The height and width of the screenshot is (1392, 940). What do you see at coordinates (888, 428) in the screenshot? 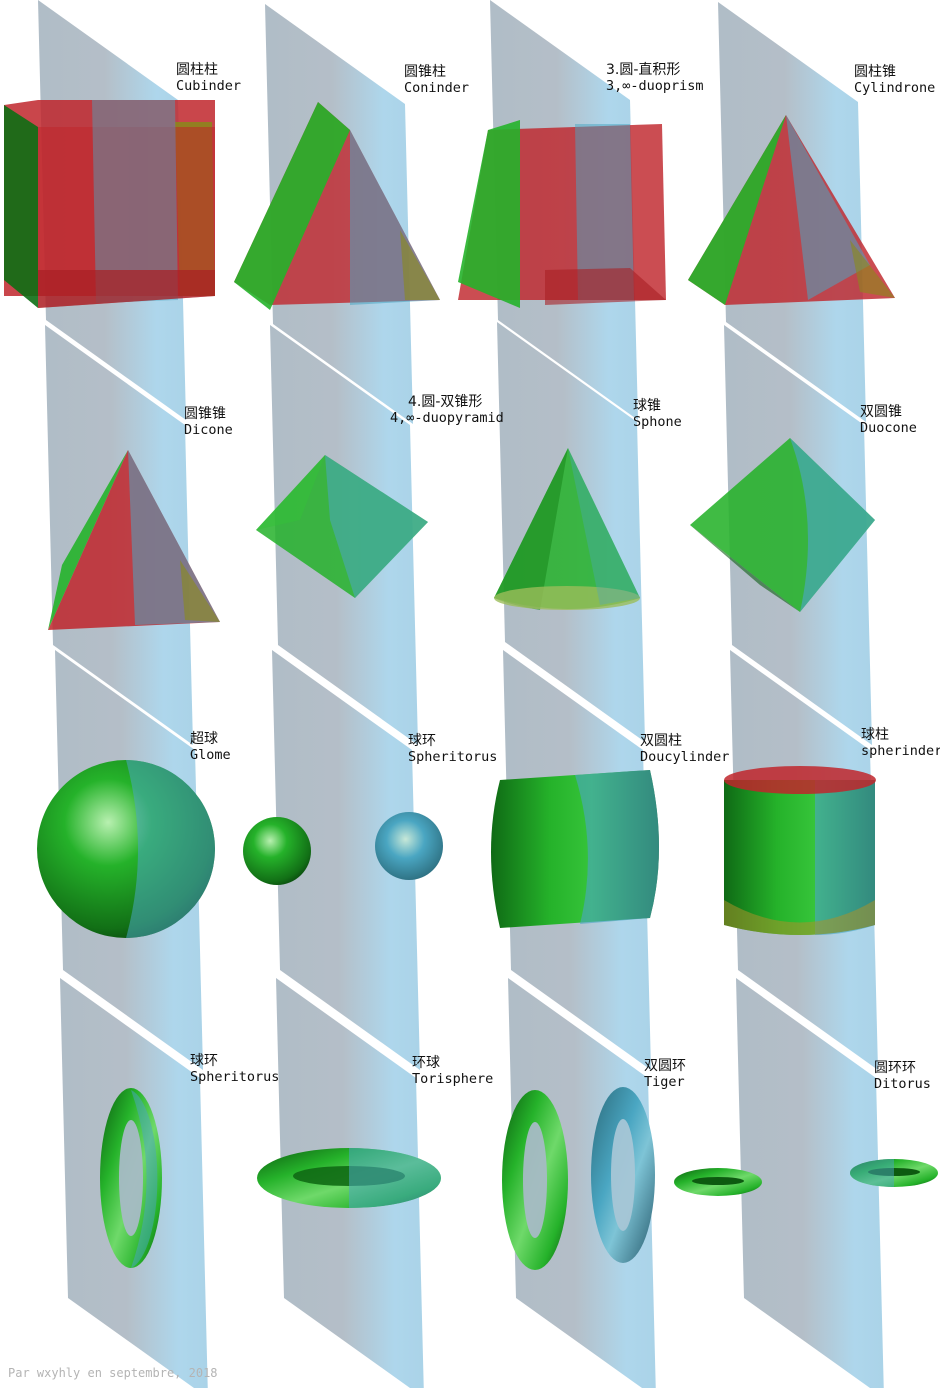
I see `label-en: Duocone` at bounding box center [888, 428].